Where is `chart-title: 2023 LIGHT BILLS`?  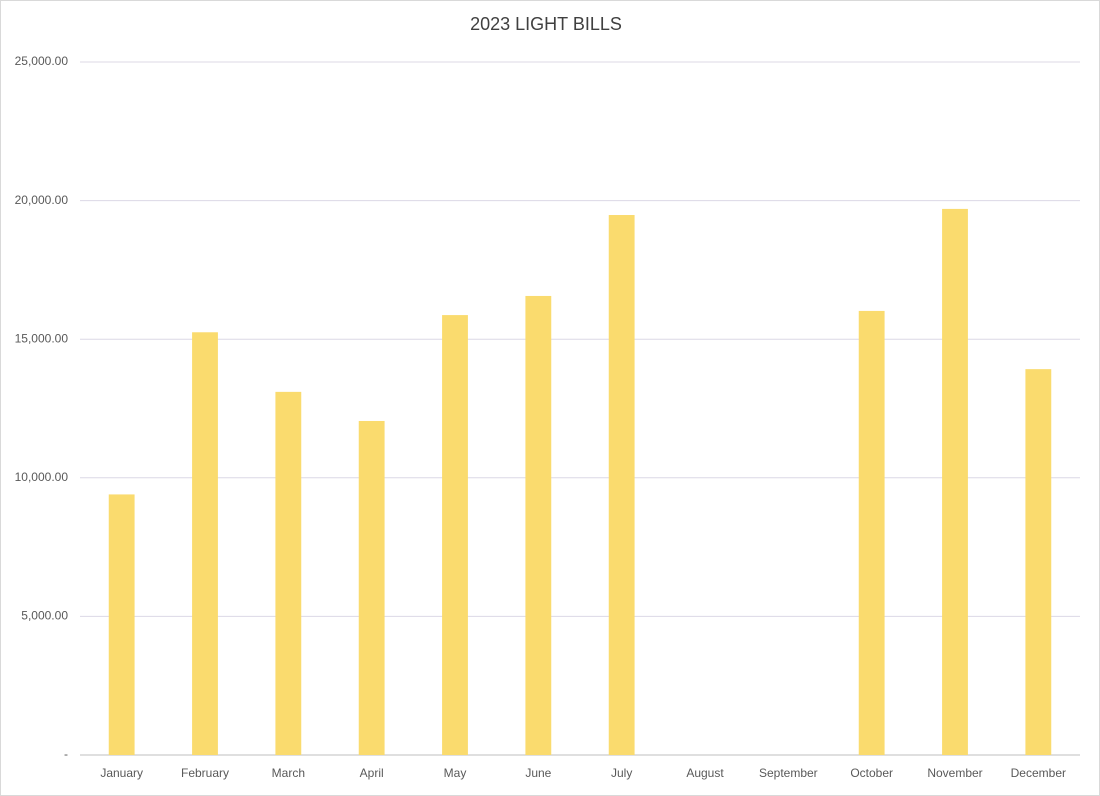 chart-title: 2023 LIGHT BILLS is located at coordinates (546, 24).